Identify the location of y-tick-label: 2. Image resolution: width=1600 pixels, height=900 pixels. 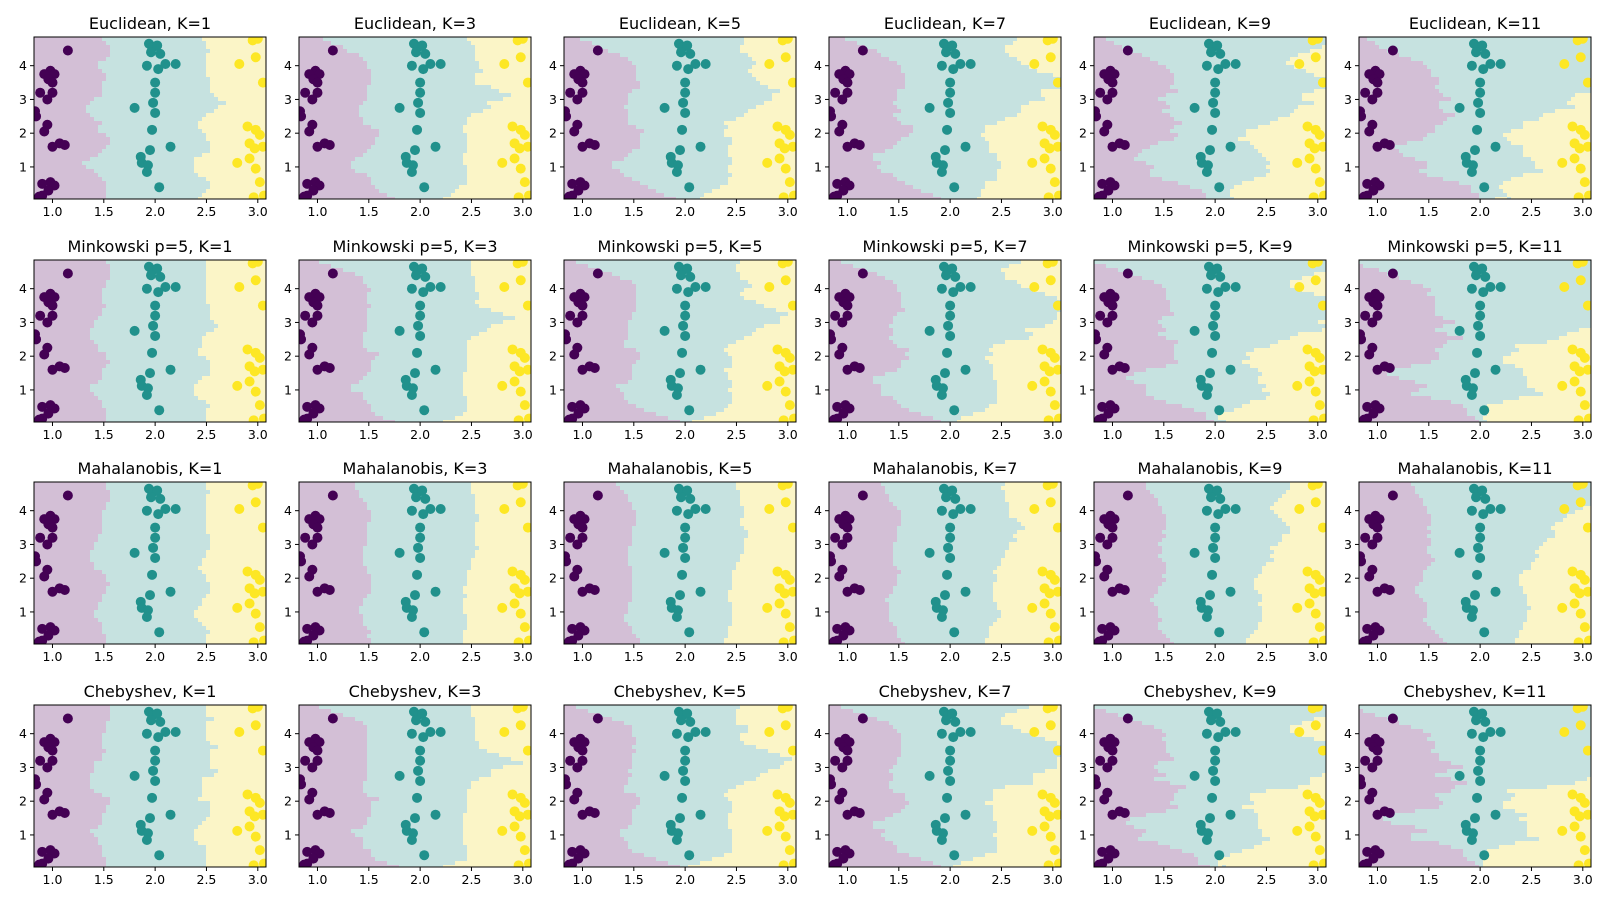
(1083, 356).